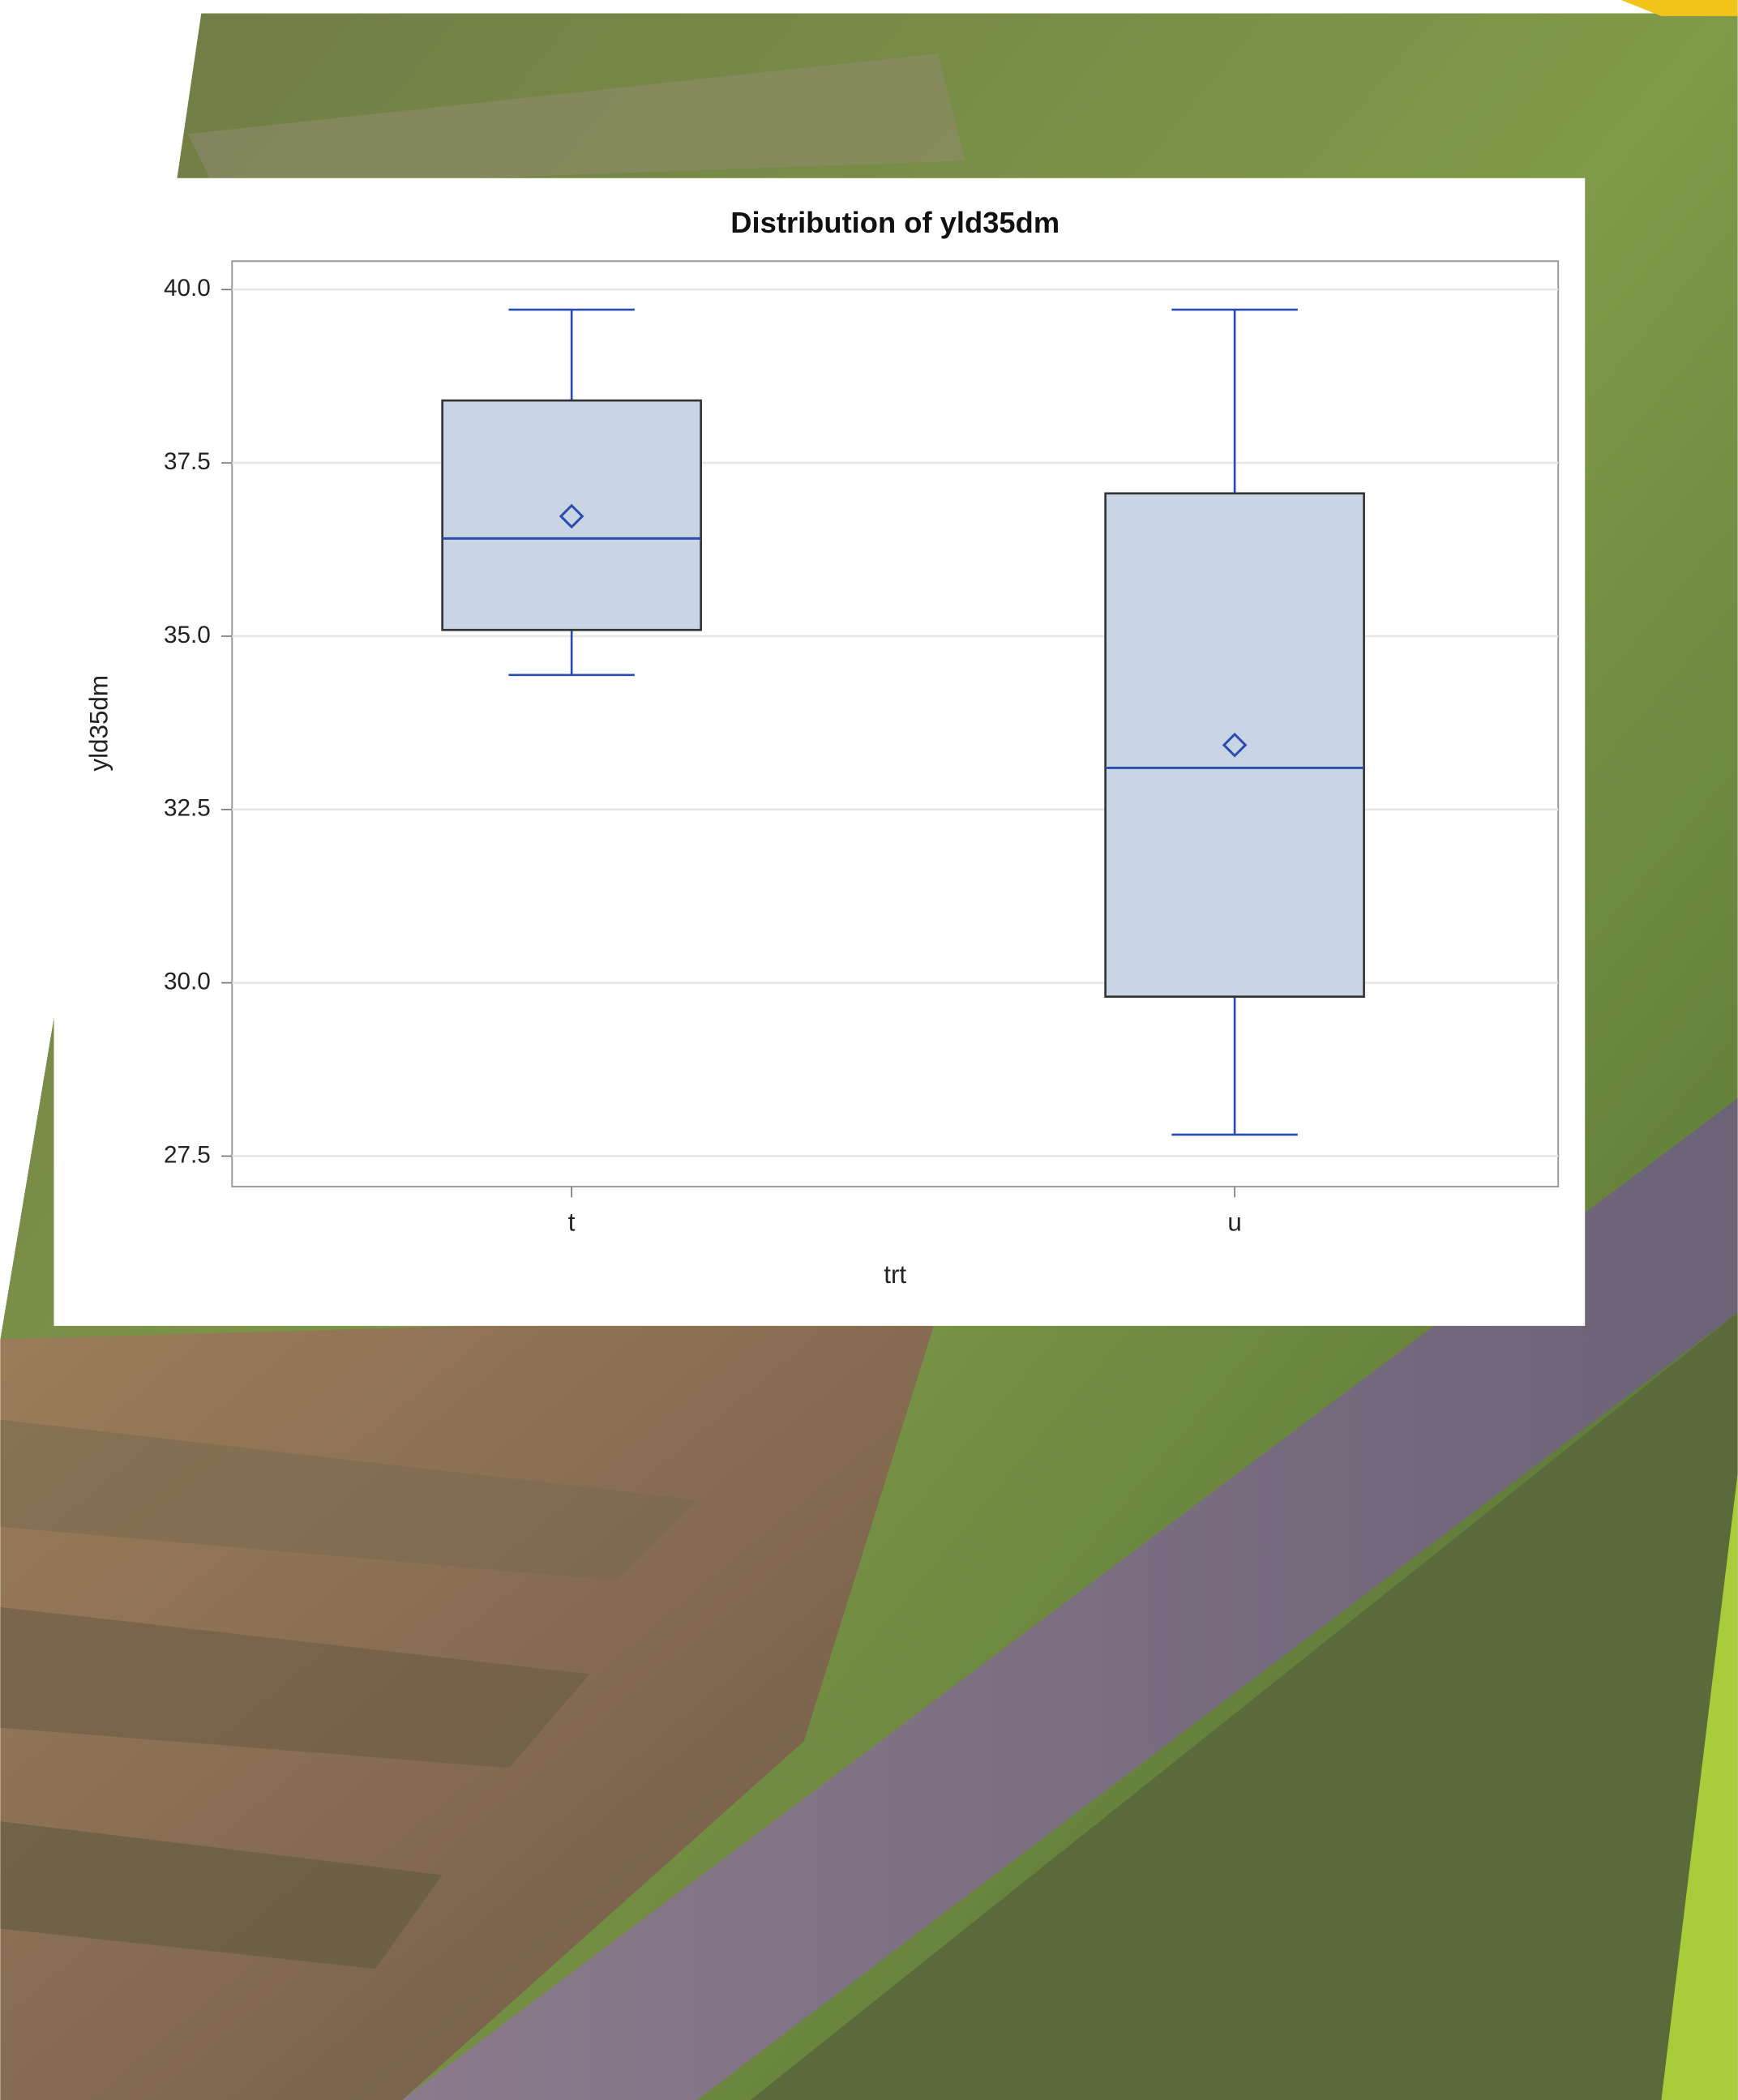 The image size is (1738, 2100). What do you see at coordinates (187, 288) in the screenshot?
I see `y-tick-label: 40.0` at bounding box center [187, 288].